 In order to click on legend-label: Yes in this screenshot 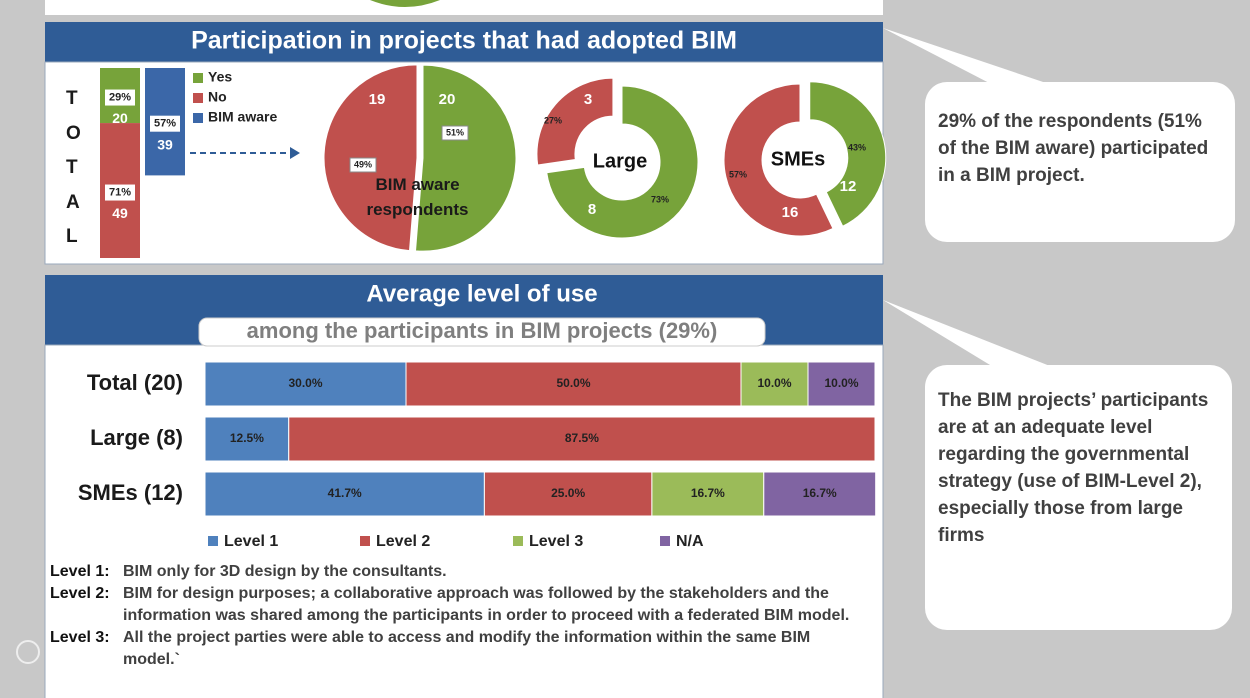, I will do `click(220, 77)`.